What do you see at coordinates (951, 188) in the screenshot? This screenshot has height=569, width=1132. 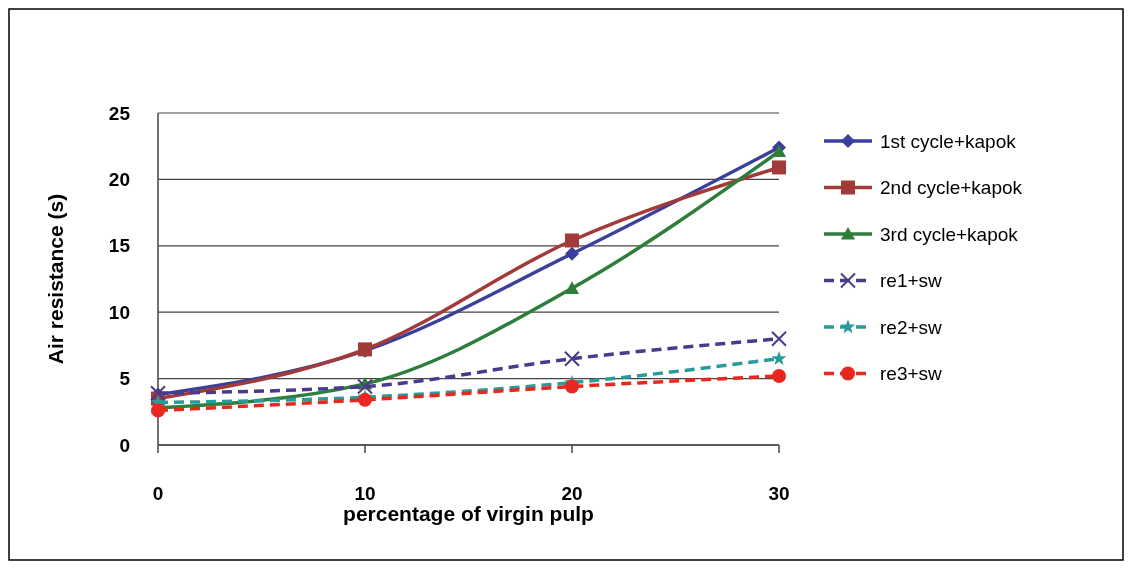 I see `legend-label: 2nd cycle+kapok` at bounding box center [951, 188].